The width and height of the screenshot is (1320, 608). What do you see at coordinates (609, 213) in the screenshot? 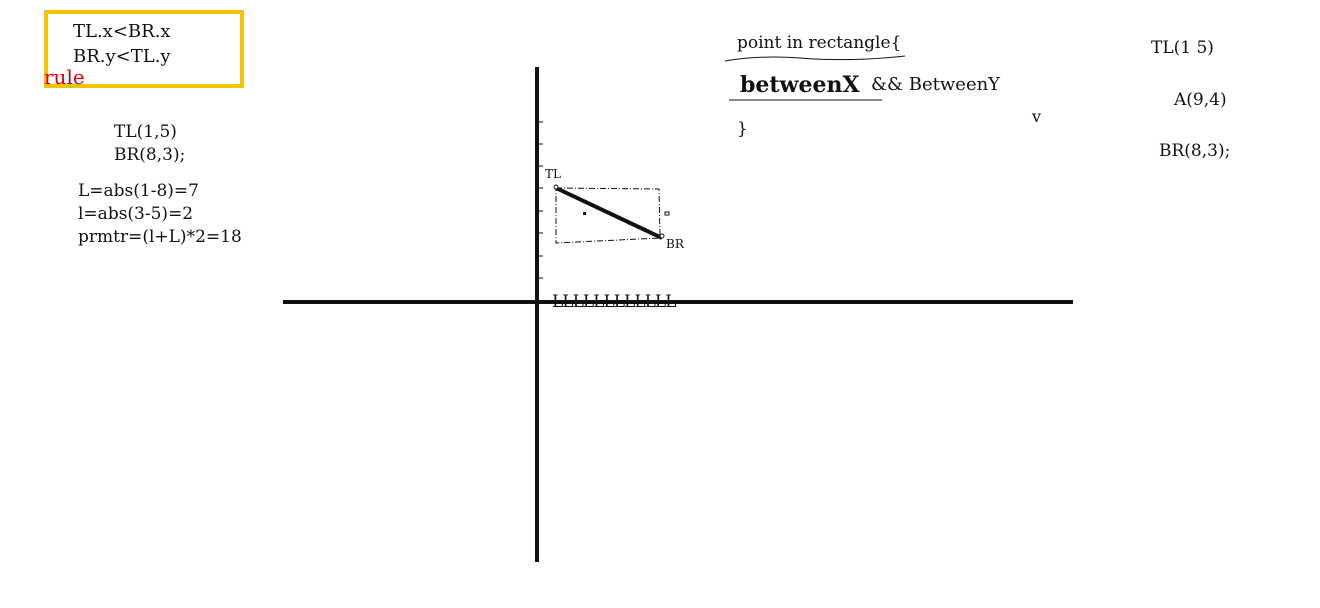
I see `diagonal-tl-br` at bounding box center [609, 213].